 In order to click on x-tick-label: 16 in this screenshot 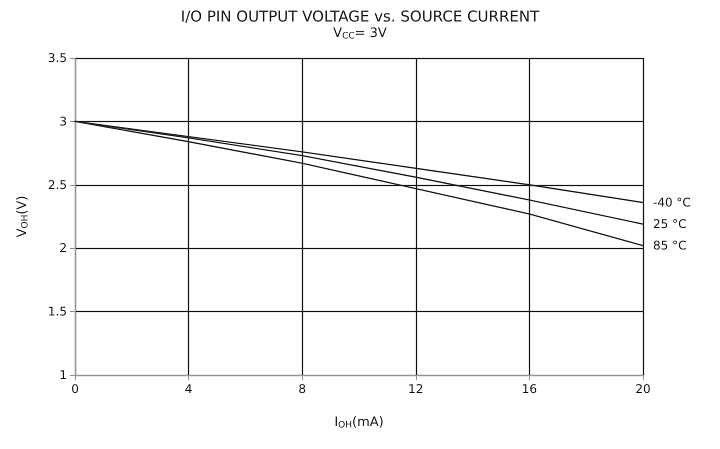, I will do `click(530, 389)`.